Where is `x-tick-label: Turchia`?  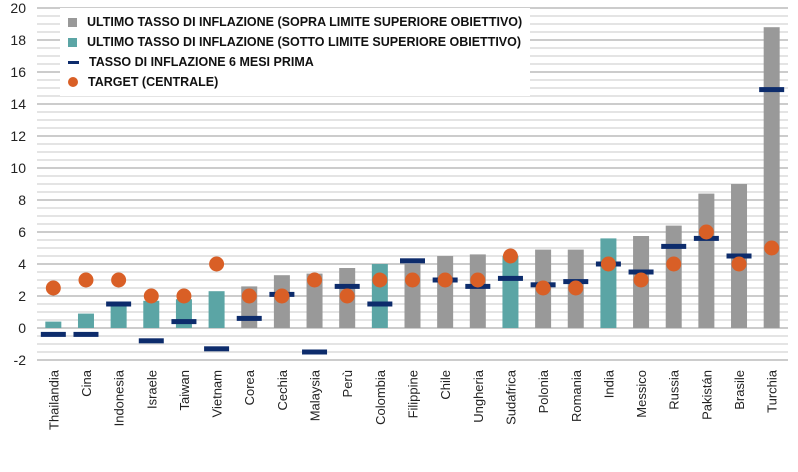
x-tick-label: Turchia is located at coordinates (772, 391).